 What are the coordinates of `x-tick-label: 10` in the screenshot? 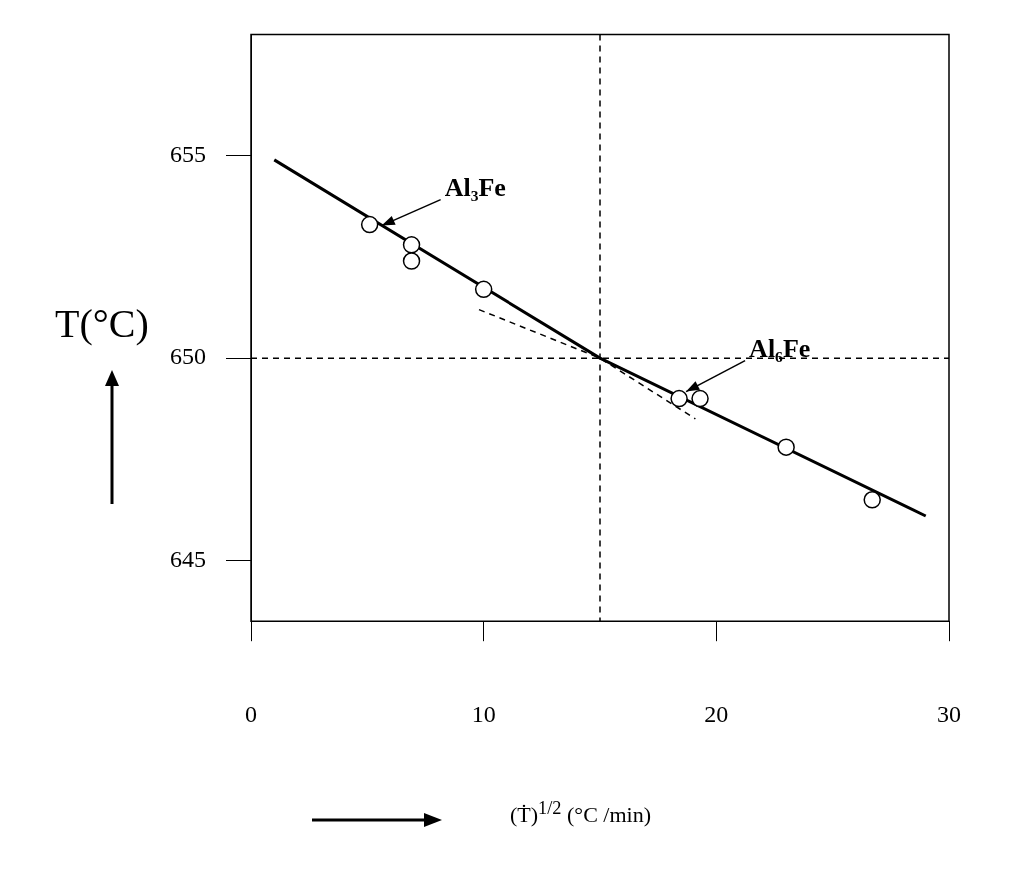 It's located at (483, 713).